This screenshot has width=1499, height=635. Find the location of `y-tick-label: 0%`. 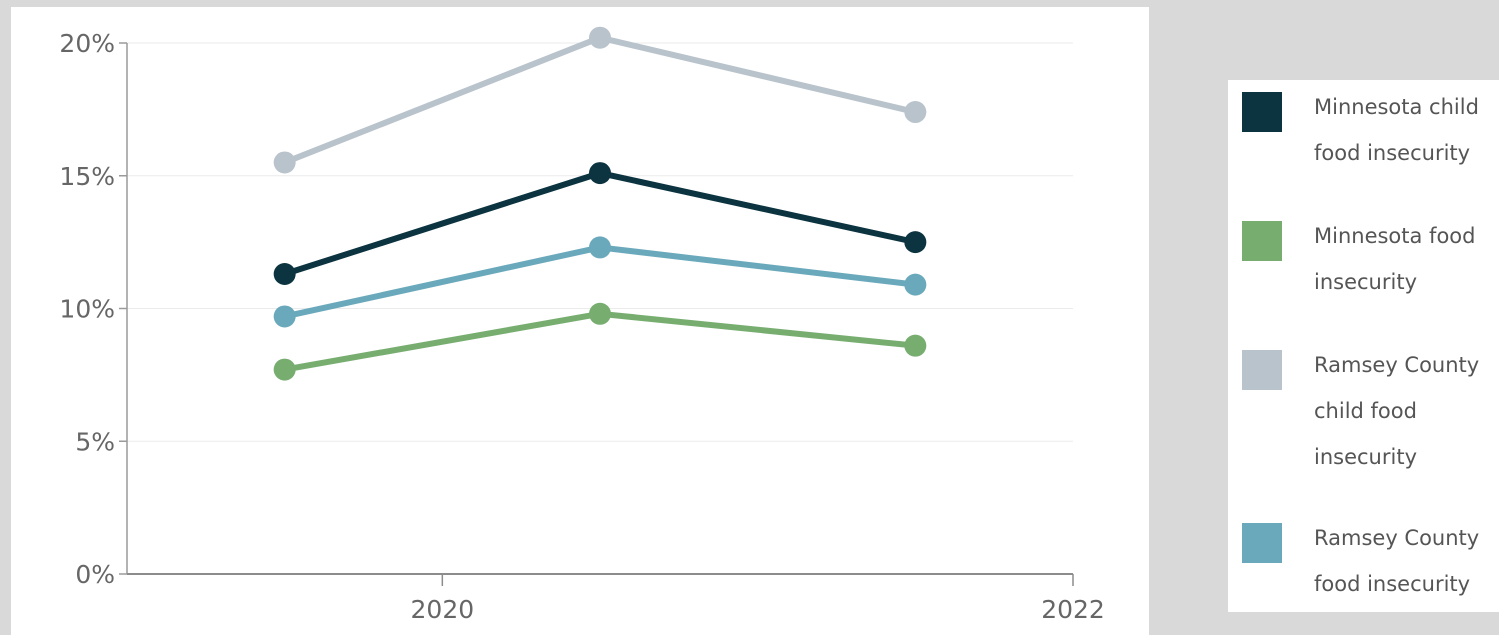

y-tick-label: 0% is located at coordinates (95, 574).